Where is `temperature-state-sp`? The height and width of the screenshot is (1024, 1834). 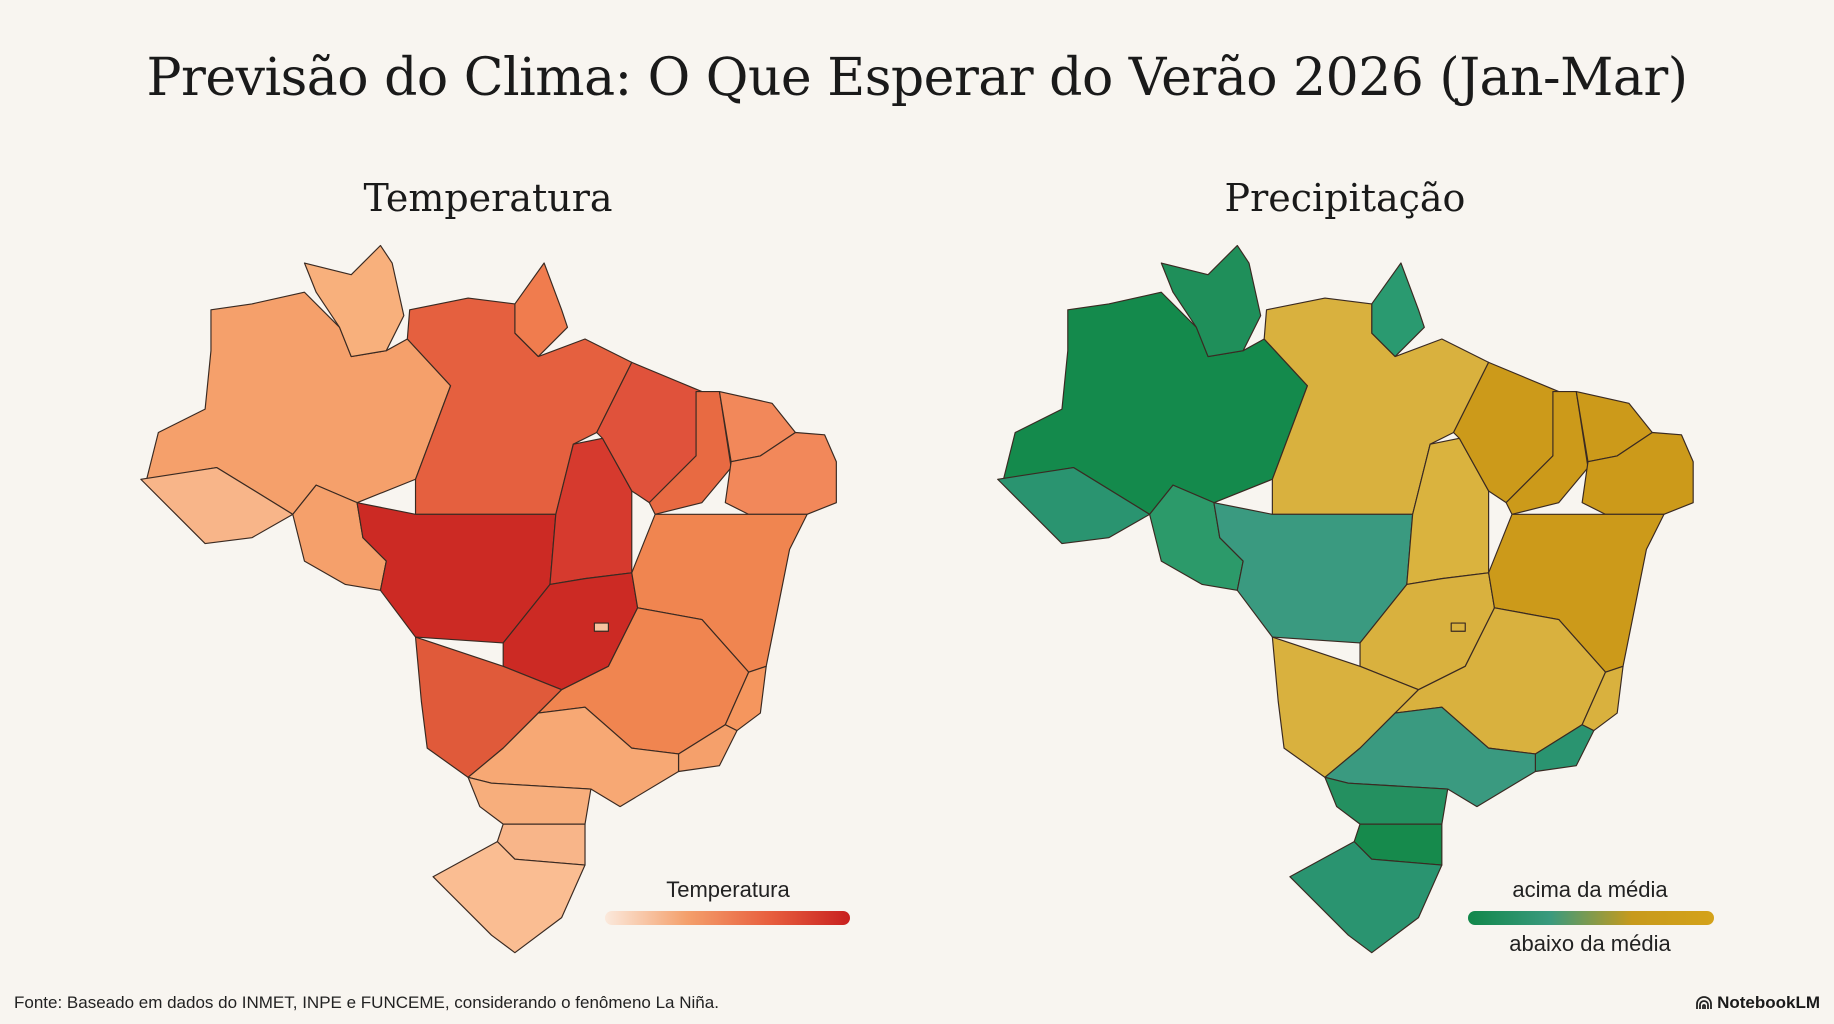
temperature-state-sp is located at coordinates (573, 757).